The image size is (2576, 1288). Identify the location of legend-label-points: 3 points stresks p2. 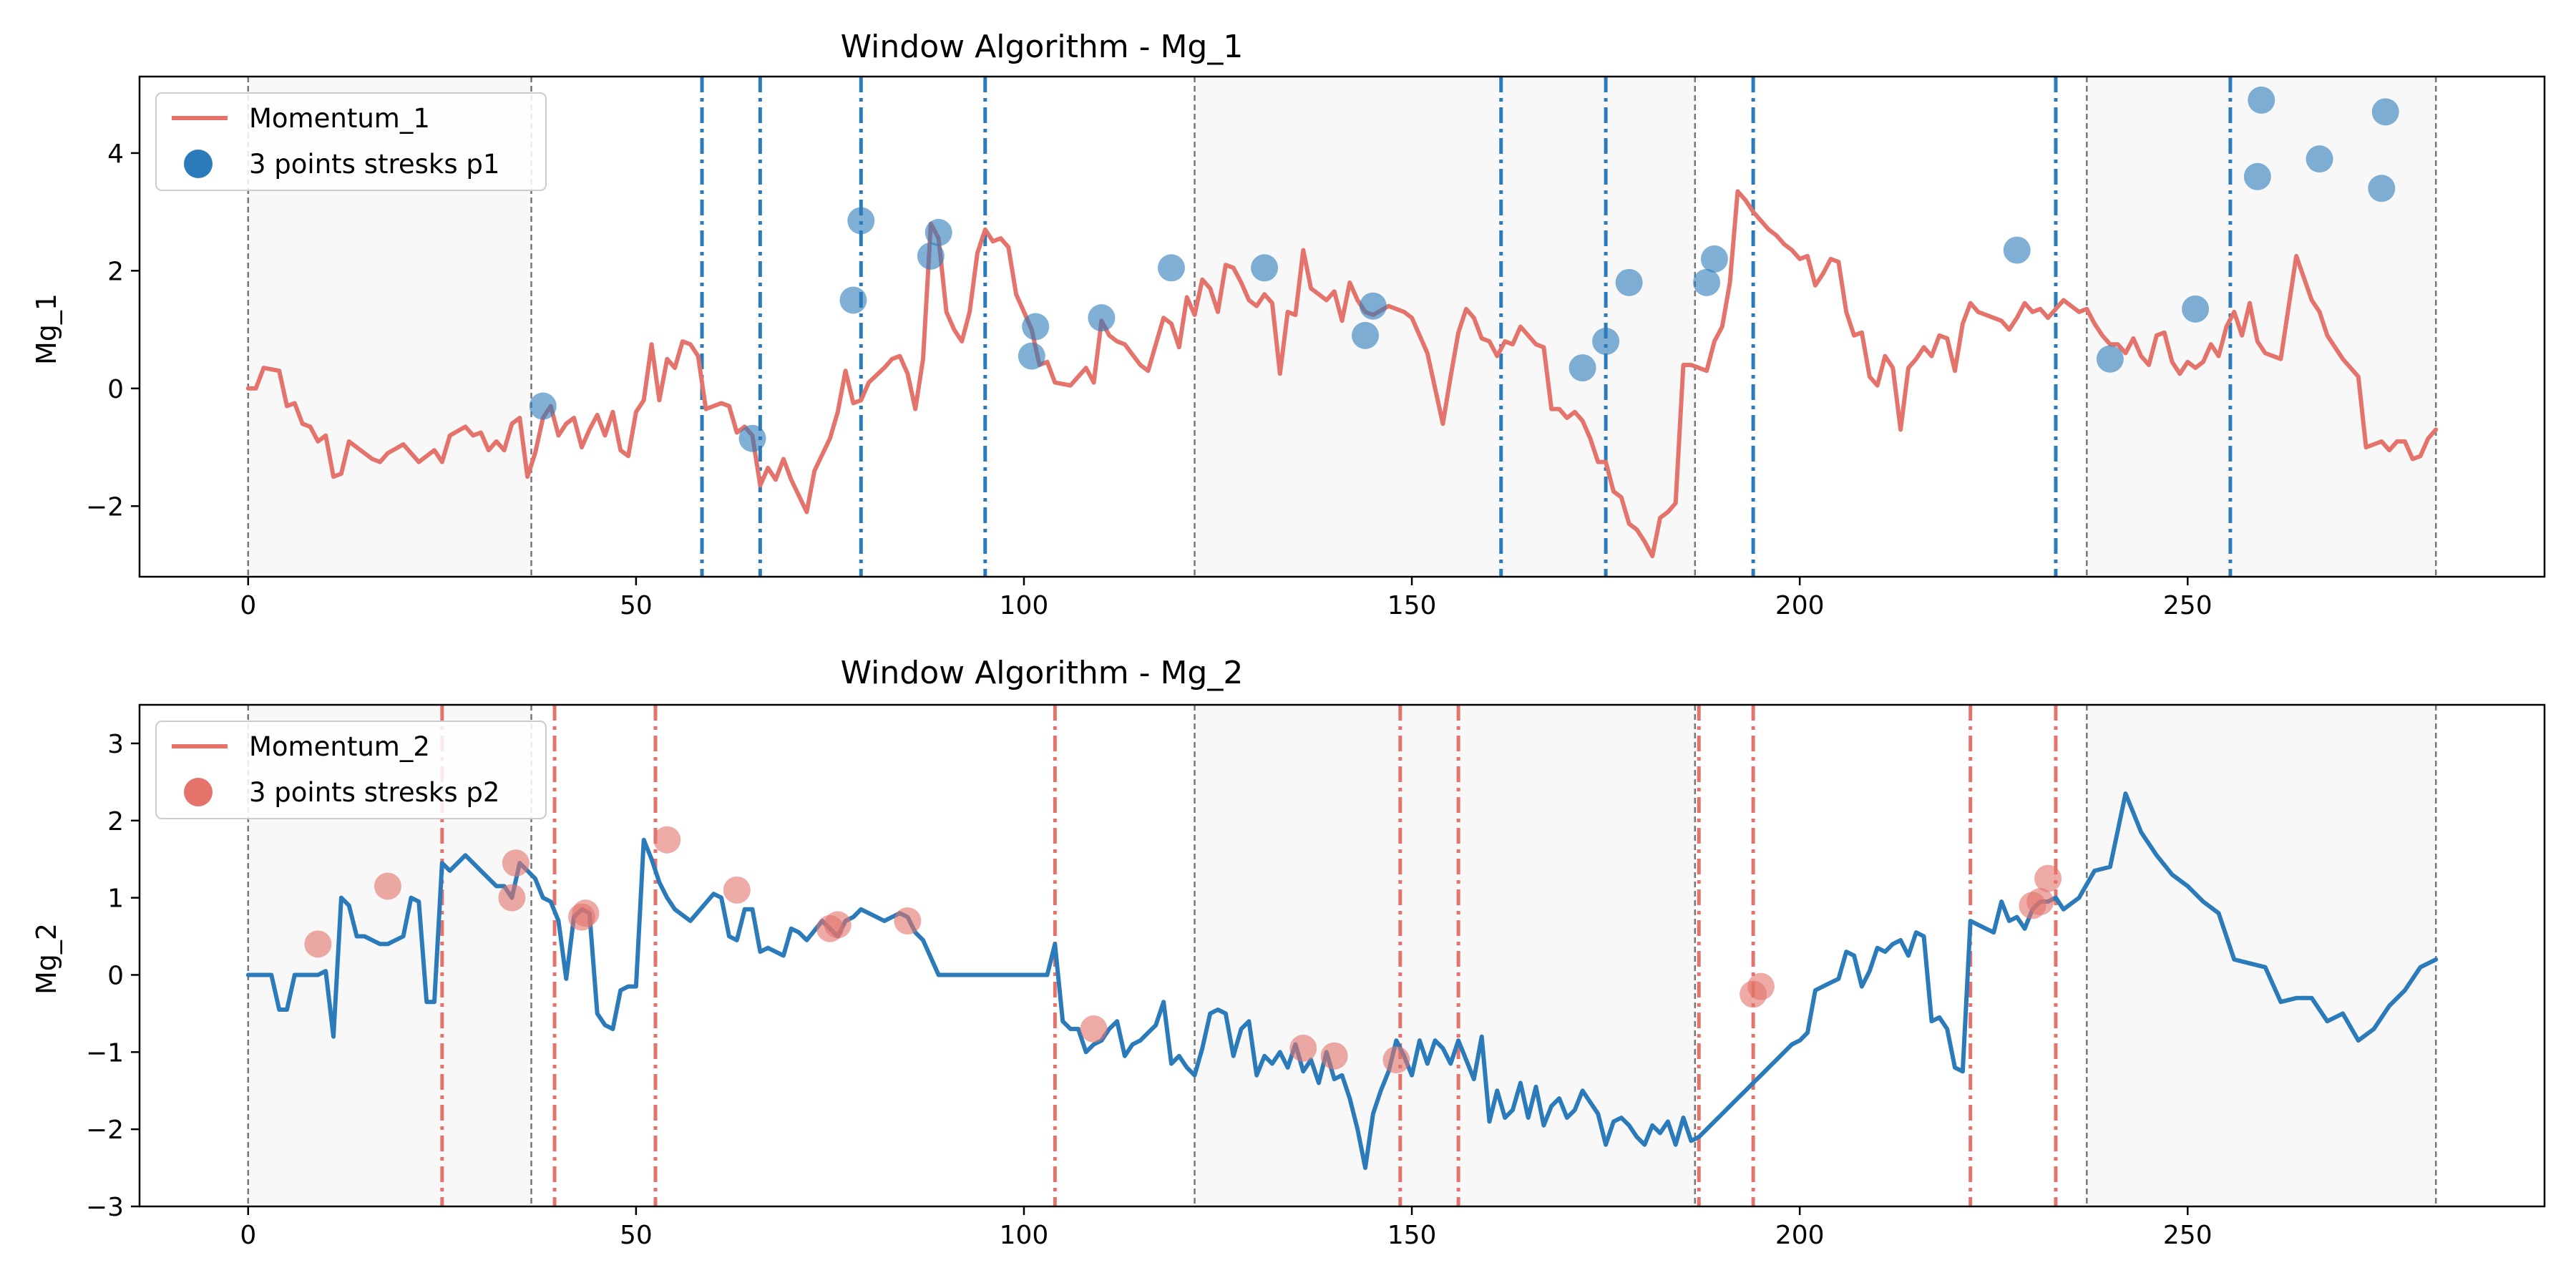
(374, 792).